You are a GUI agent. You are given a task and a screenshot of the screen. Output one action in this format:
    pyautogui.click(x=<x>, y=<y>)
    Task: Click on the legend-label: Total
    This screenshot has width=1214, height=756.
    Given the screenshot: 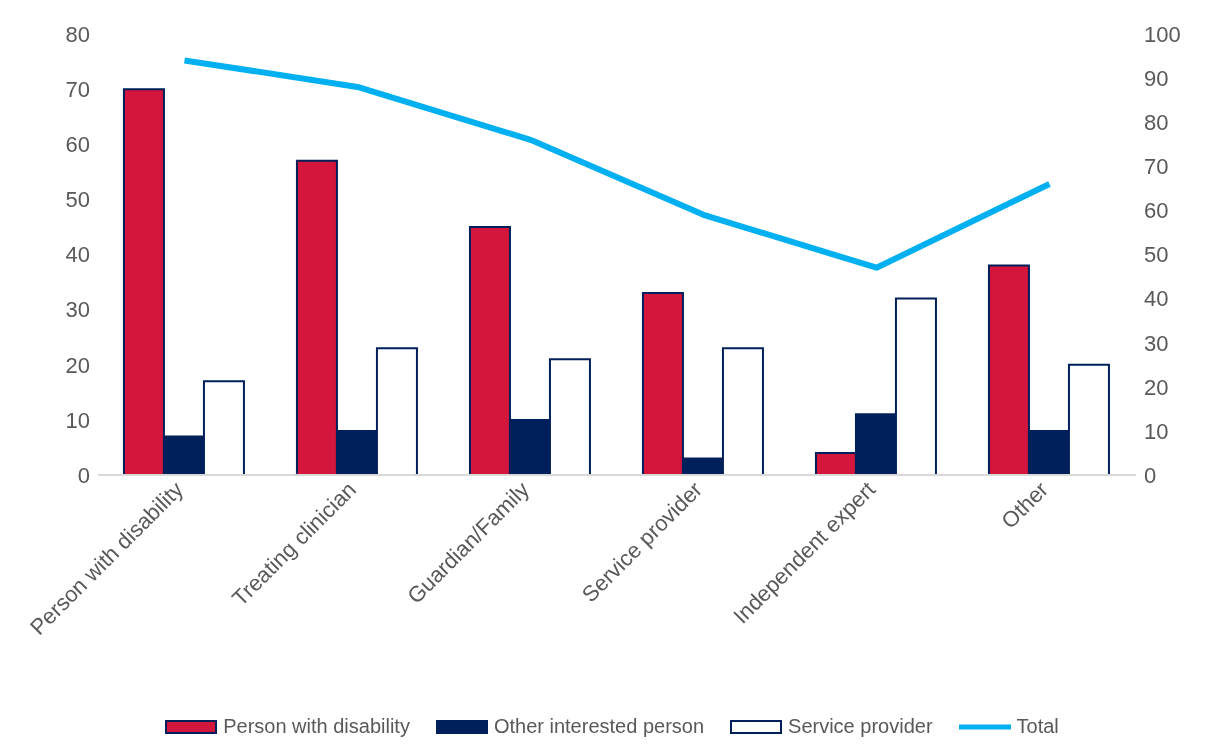 What is the action you would take?
    pyautogui.click(x=1037, y=726)
    